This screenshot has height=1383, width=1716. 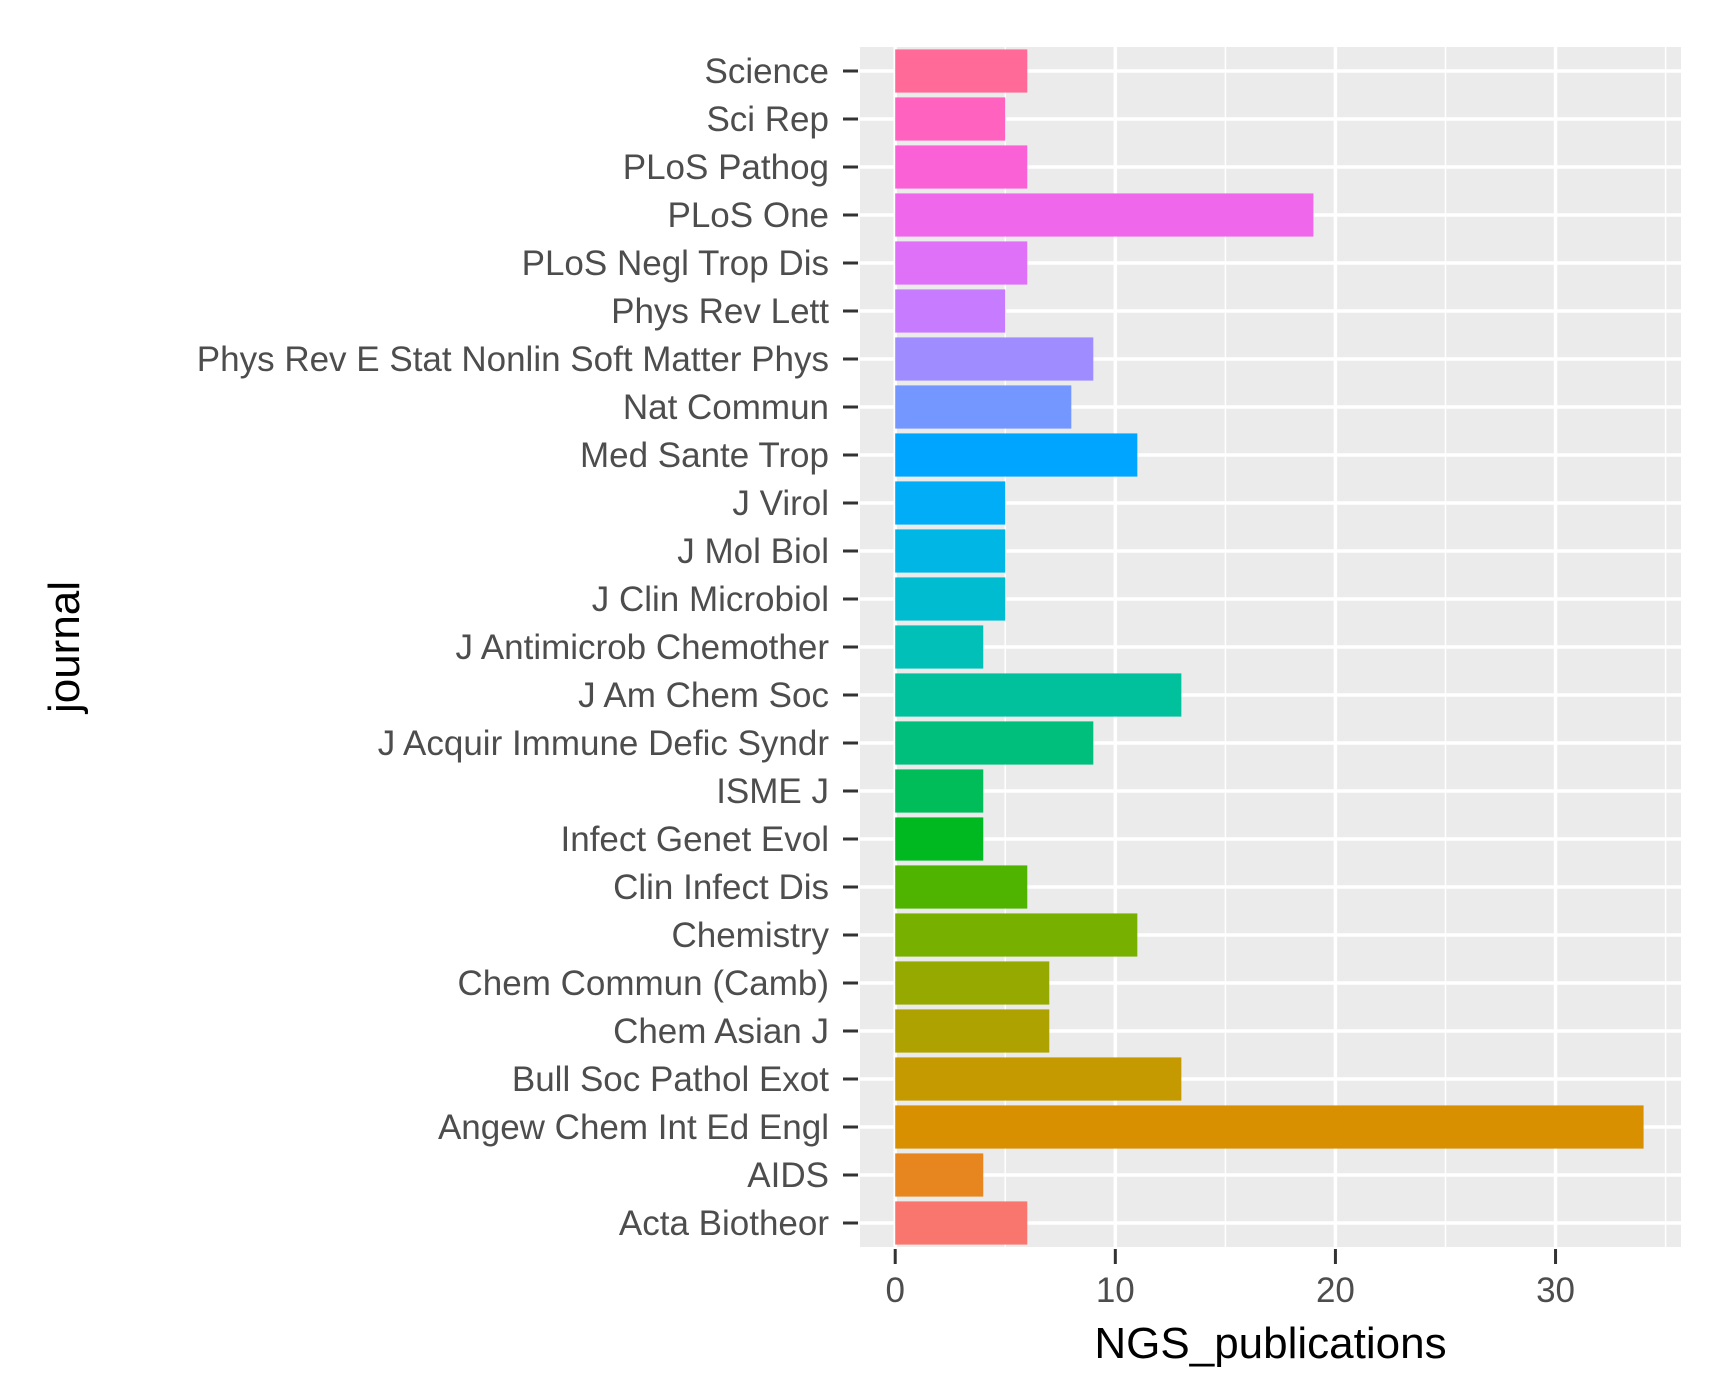 I want to click on x-axis: 0 10 20 30, so click(x=1230, y=1279).